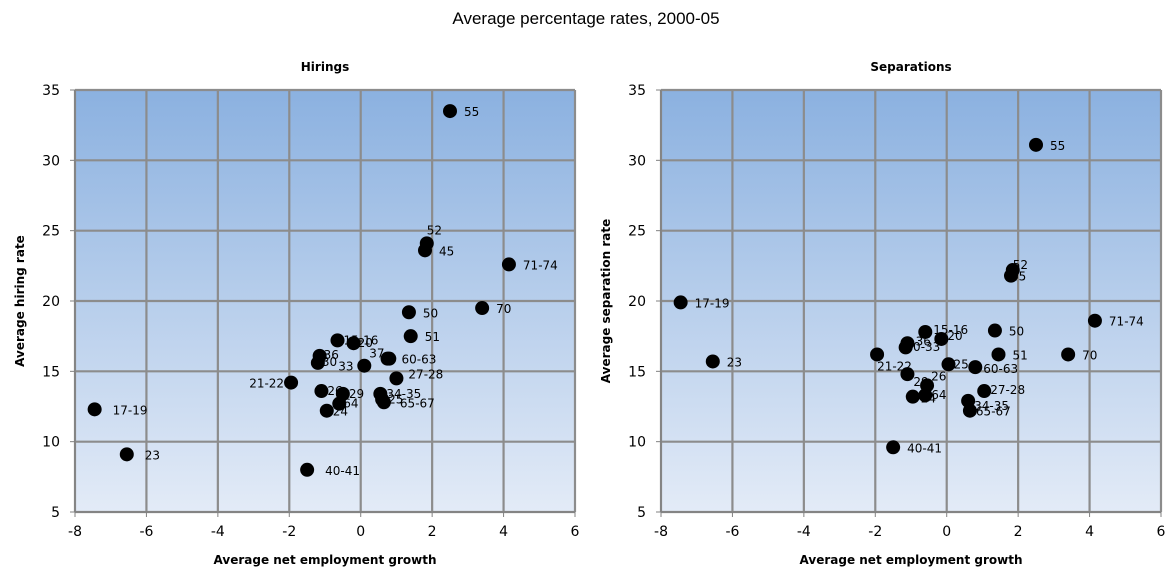  Describe the element at coordinates (920, 382) in the screenshot. I see `data-label-29: 29` at that location.